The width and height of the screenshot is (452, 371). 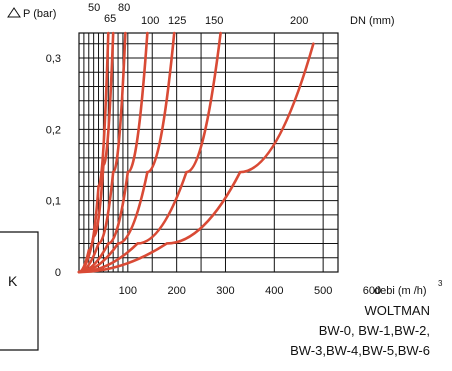 I want to click on x-tick-label: 500, so click(x=323, y=291).